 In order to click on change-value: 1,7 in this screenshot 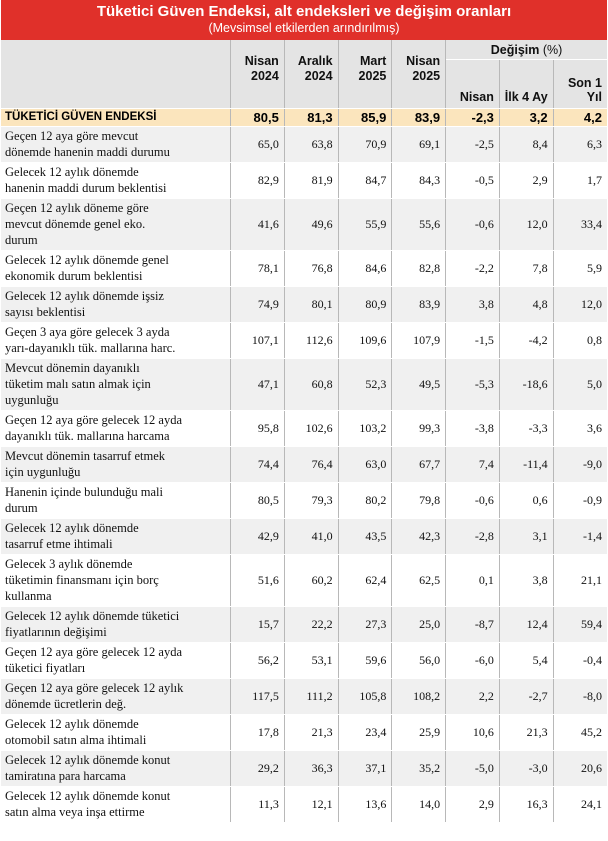, I will do `click(580, 180)`.